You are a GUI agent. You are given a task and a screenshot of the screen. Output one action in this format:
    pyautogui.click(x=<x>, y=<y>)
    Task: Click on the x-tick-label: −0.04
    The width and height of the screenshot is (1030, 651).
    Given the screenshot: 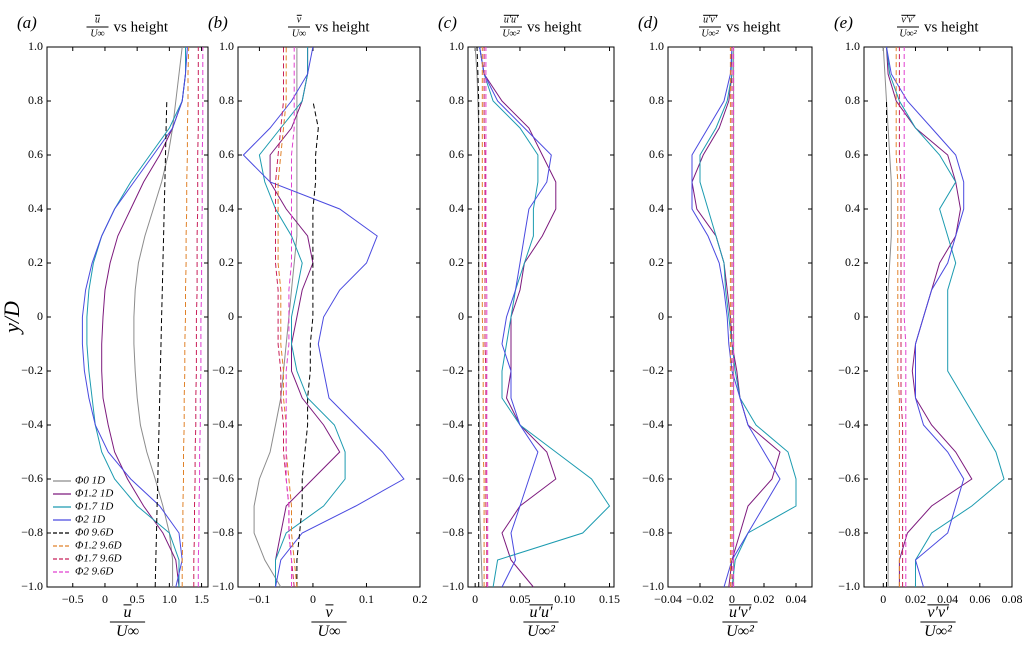 What is the action you would take?
    pyautogui.click(x=668, y=599)
    